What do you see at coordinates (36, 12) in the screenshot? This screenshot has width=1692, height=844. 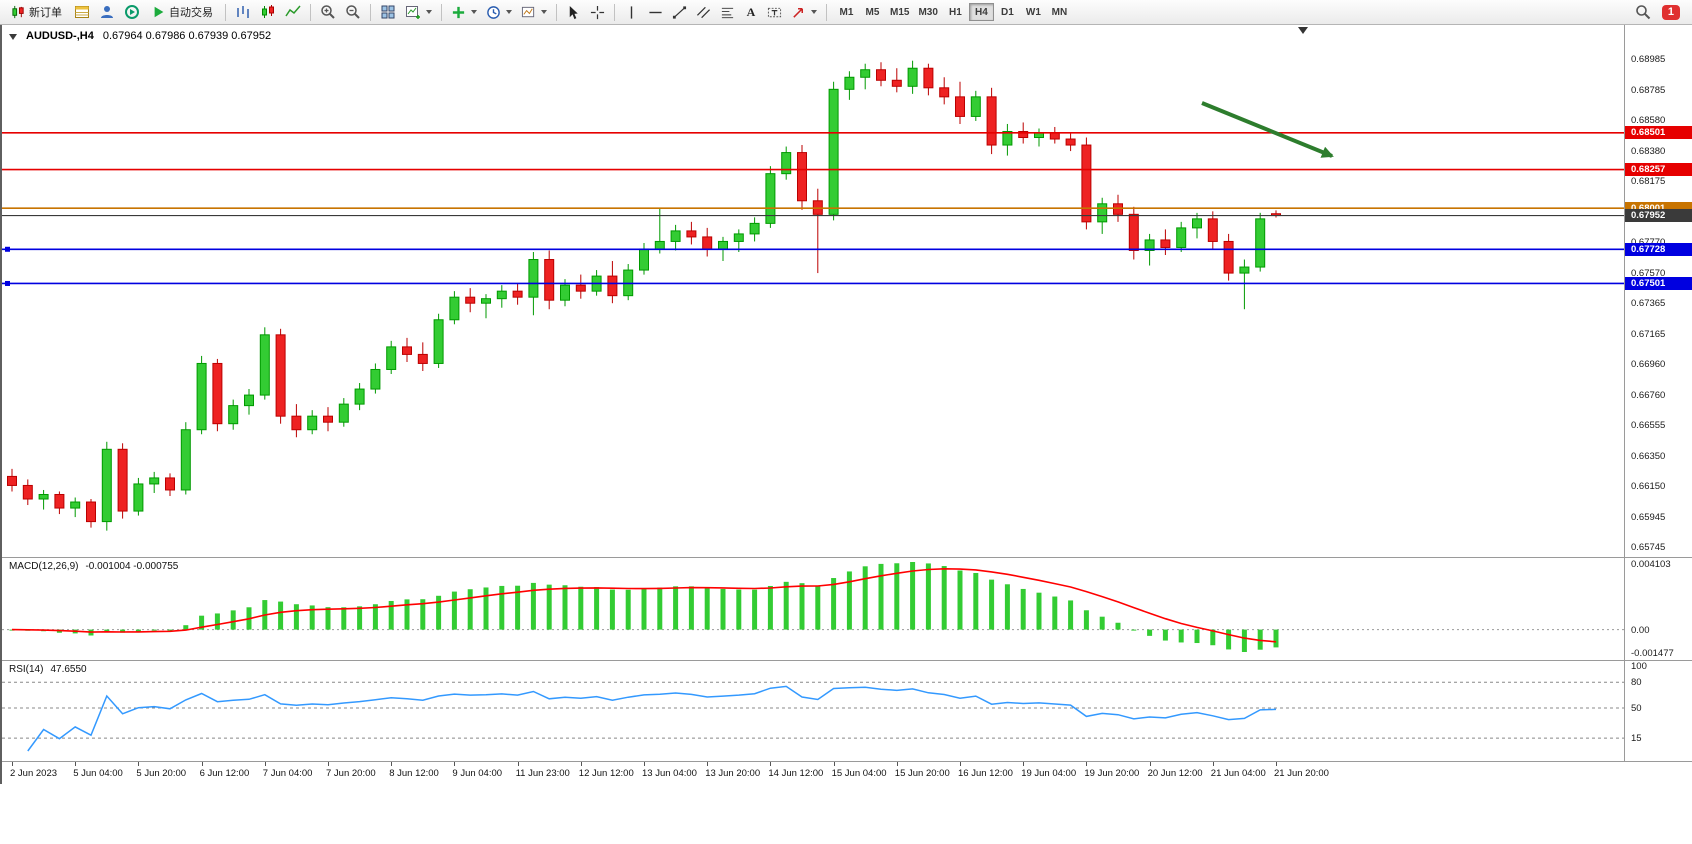 I see `new-order-button: 新订单` at bounding box center [36, 12].